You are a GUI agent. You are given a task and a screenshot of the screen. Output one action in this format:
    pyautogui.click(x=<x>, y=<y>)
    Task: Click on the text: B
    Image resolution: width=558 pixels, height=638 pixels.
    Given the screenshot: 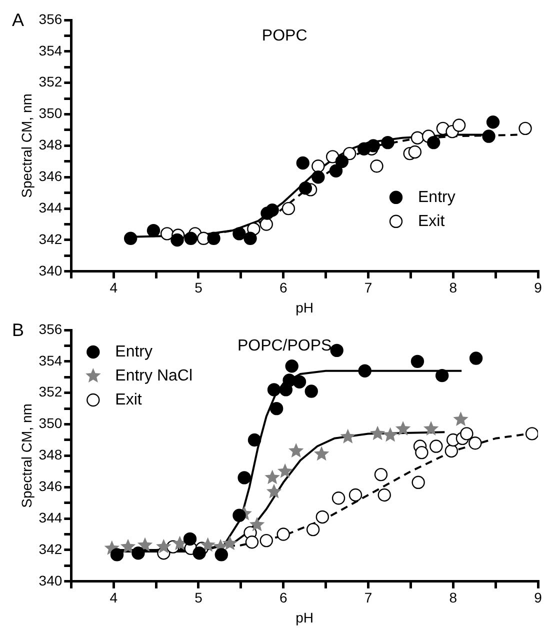 What is the action you would take?
    pyautogui.click(x=18, y=330)
    